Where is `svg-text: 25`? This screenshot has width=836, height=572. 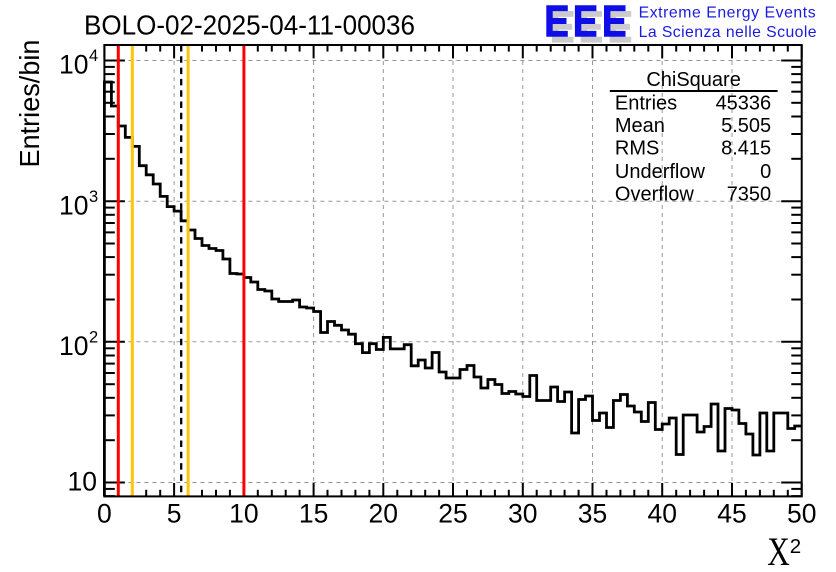
svg-text: 25 is located at coordinates (452, 514).